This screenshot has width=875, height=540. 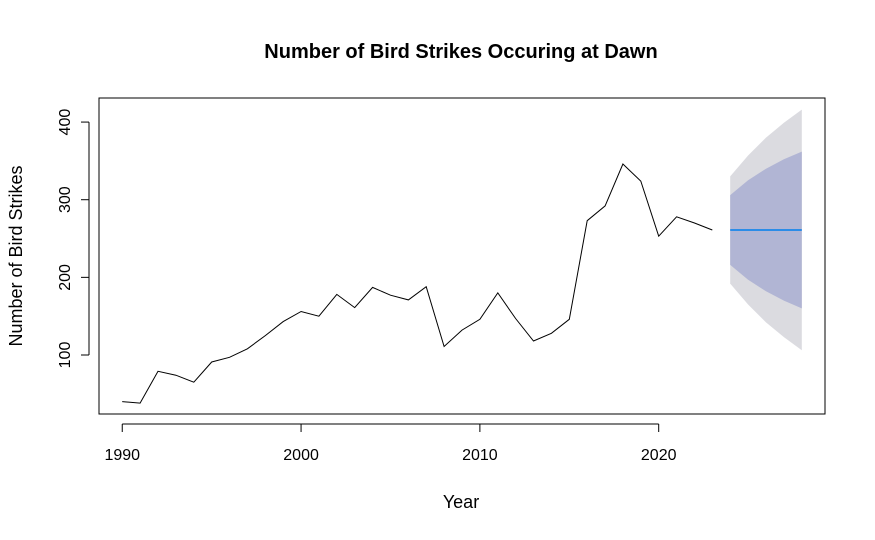 What do you see at coordinates (65, 355) in the screenshot?
I see `y-tick-label: 100` at bounding box center [65, 355].